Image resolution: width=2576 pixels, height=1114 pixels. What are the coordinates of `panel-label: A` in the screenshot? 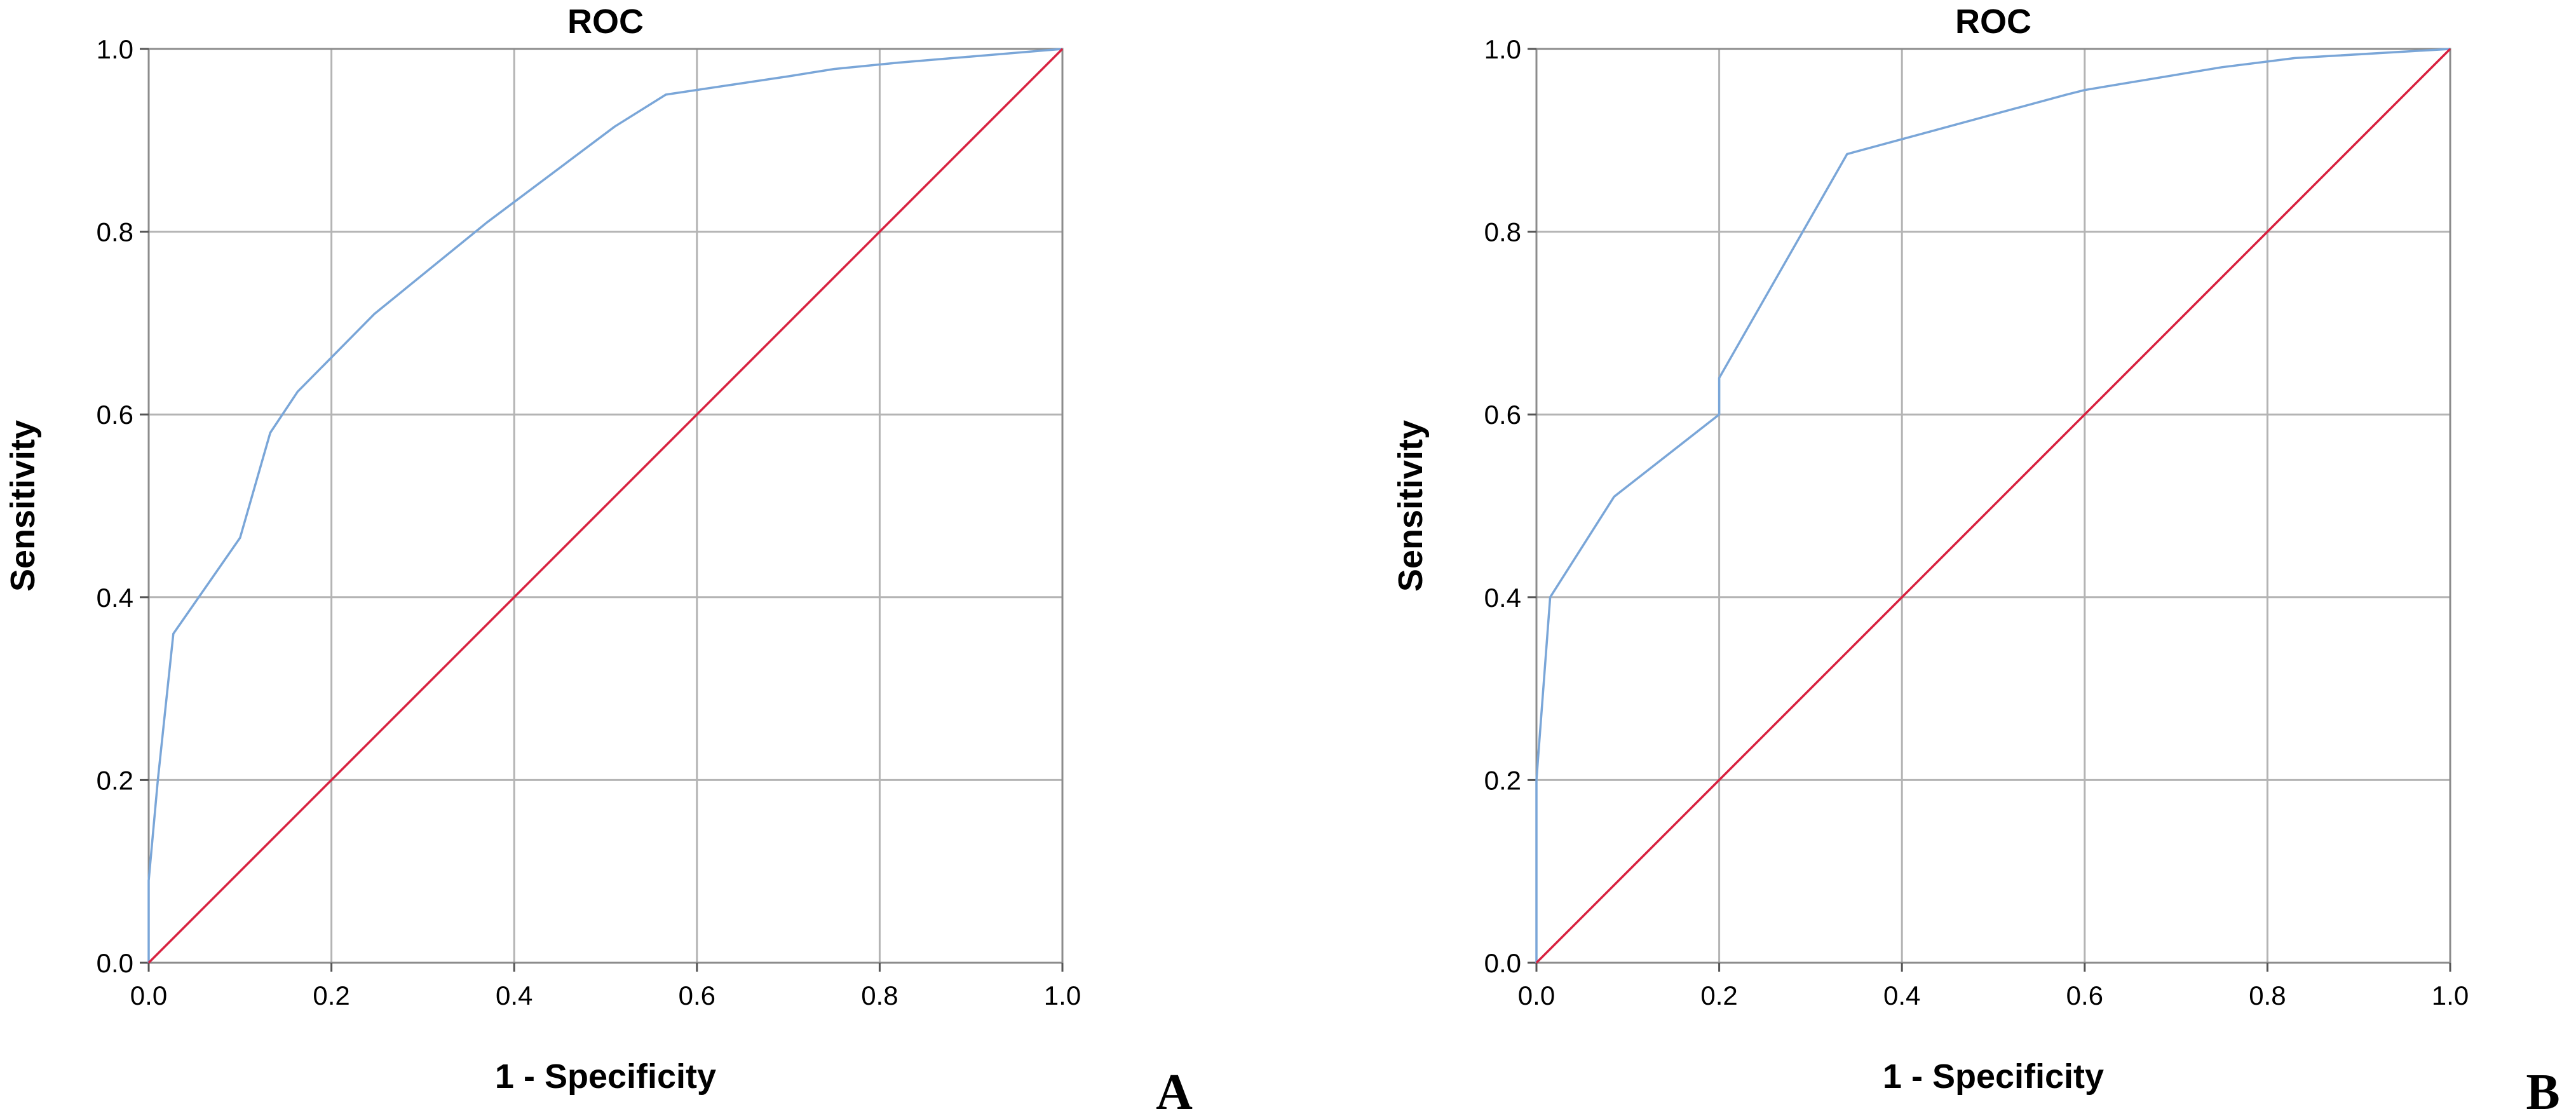 It's located at (1174, 1089).